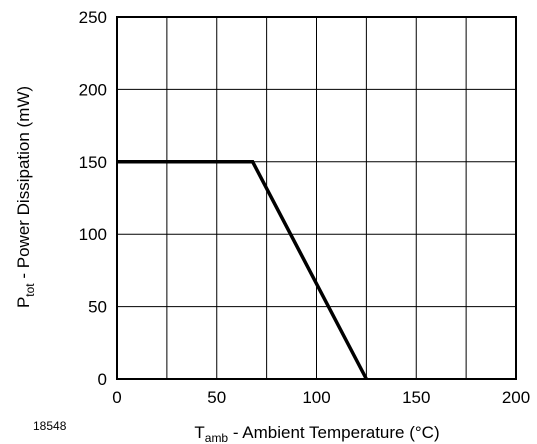 The height and width of the screenshot is (444, 537). I want to click on y-axis-label: Ptot - Power Dissipation (mW), so click(25, 197).